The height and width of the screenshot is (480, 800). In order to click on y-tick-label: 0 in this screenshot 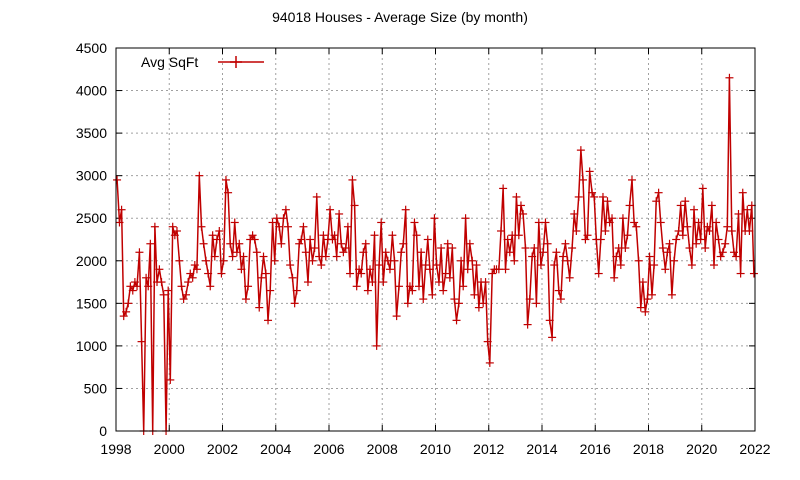, I will do `click(103, 431)`.